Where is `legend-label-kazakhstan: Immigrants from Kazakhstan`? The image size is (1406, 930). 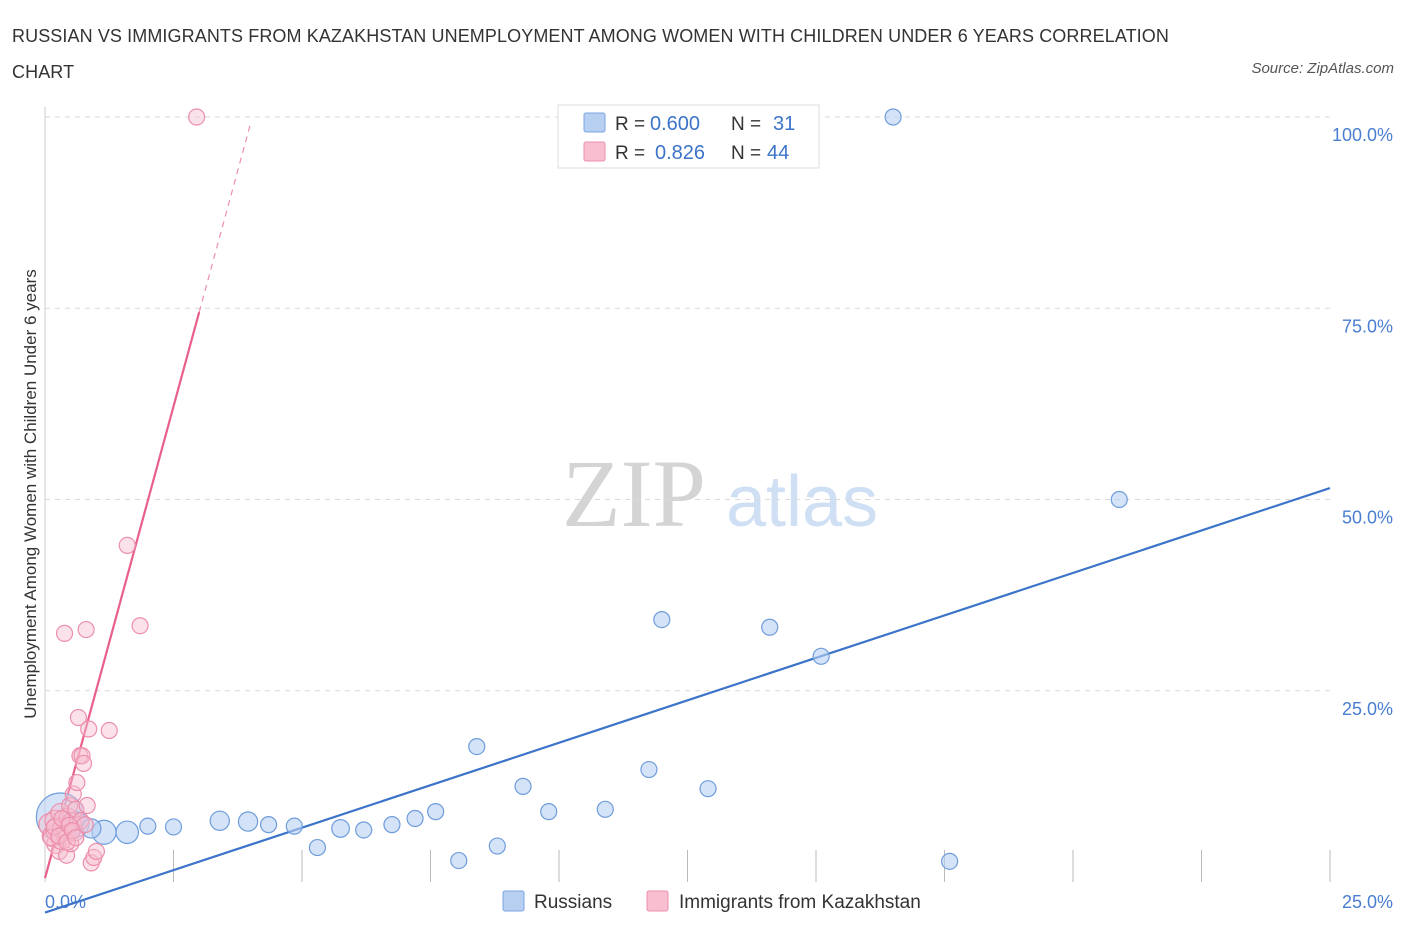 legend-label-kazakhstan: Immigrants from Kazakhstan is located at coordinates (800, 902).